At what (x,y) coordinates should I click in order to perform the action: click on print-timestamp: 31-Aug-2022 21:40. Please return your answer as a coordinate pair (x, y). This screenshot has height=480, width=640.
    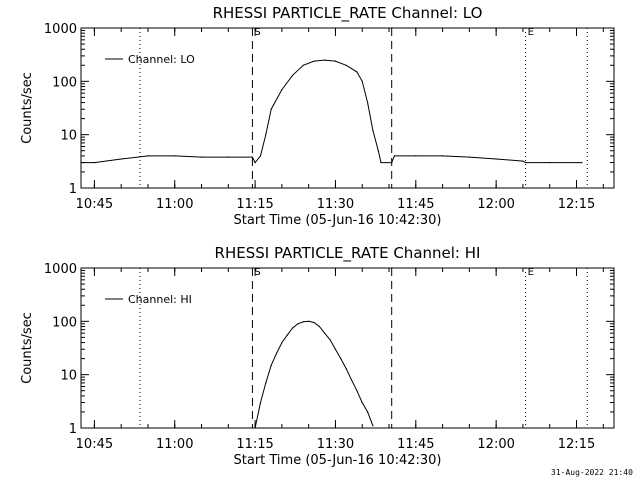
    Looking at the image, I should click on (592, 472).